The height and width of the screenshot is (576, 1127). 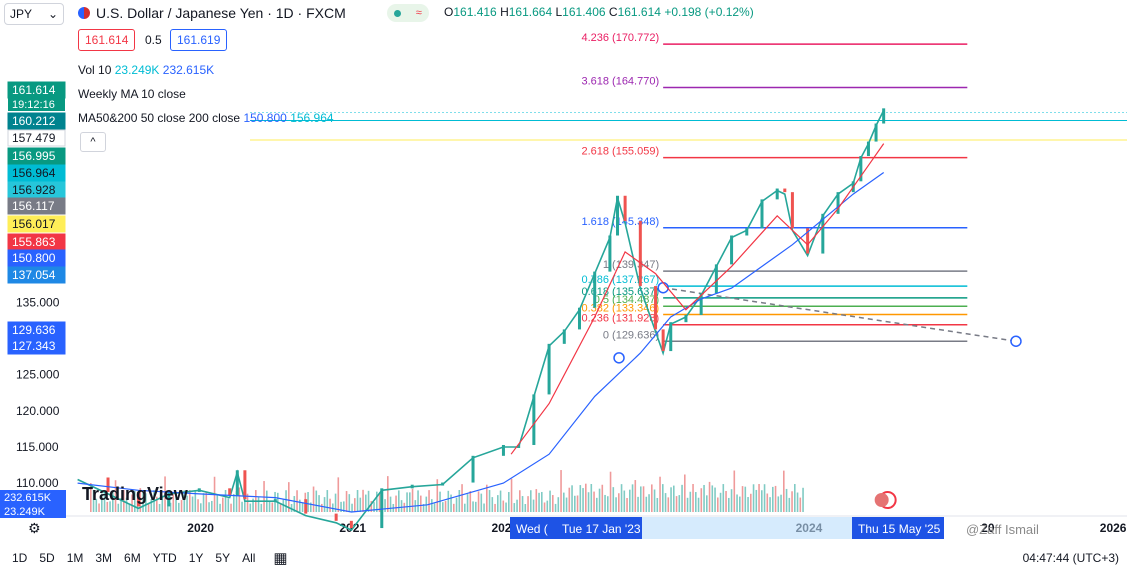 What do you see at coordinates (159, 118) in the screenshot?
I see `ma-label: MA50&200 50 close 200 close` at bounding box center [159, 118].